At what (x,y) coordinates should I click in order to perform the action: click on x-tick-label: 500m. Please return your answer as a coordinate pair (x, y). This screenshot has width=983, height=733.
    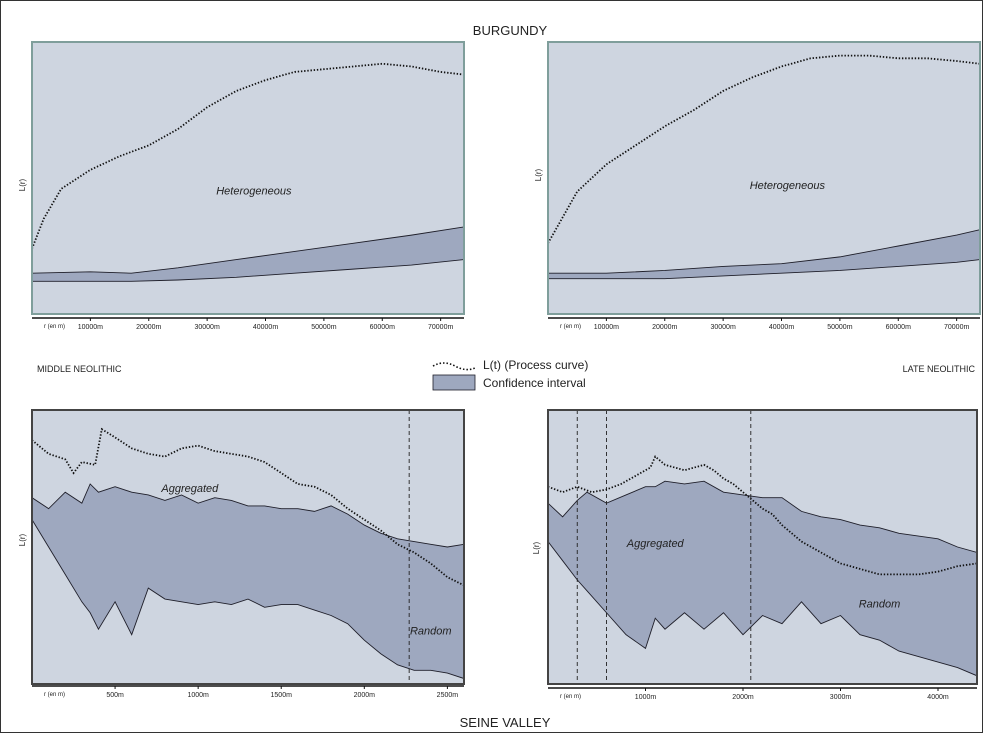
    Looking at the image, I should click on (115, 695).